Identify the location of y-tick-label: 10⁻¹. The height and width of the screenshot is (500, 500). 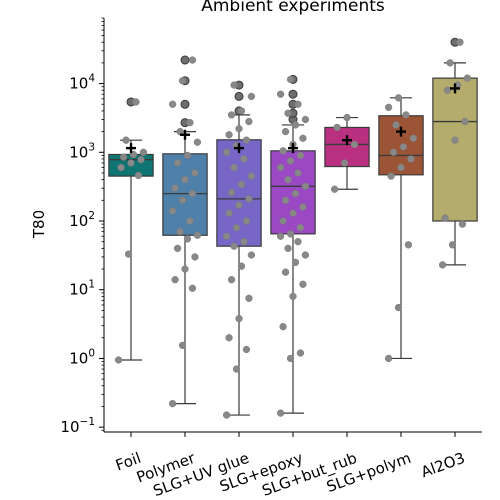
(77, 426).